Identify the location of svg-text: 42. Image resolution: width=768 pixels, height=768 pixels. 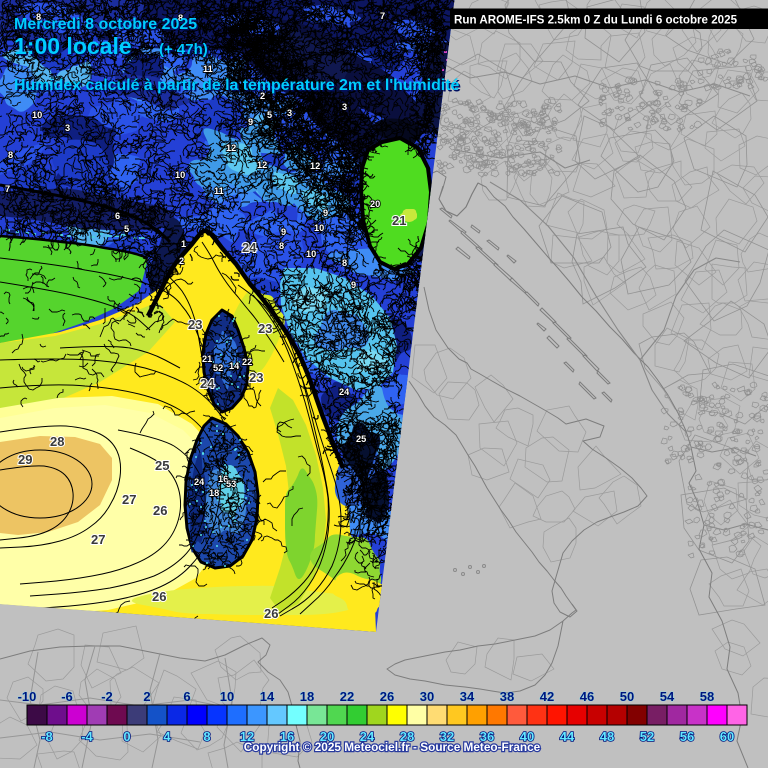
(547, 696).